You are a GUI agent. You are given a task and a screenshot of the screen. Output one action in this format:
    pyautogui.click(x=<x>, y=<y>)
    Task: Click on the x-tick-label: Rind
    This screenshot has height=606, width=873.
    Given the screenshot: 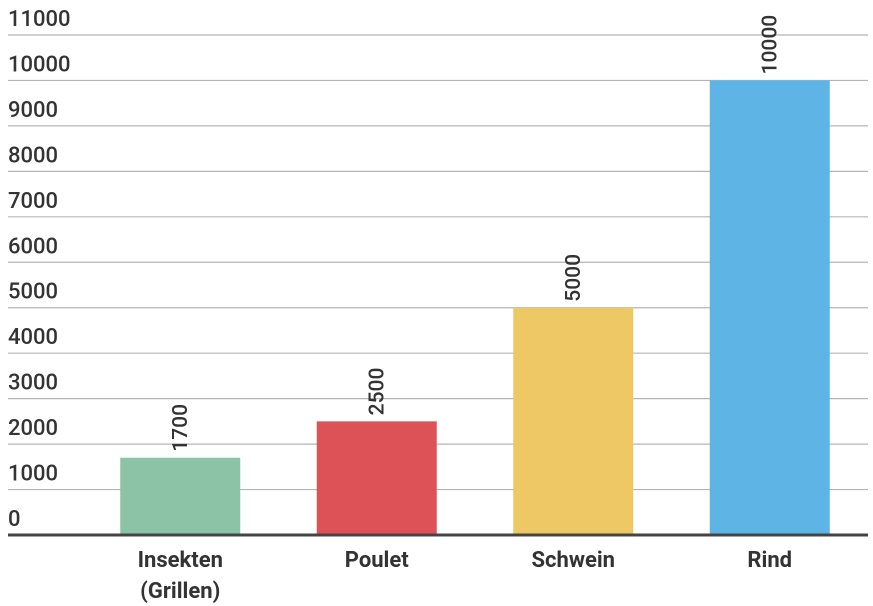 What is the action you would take?
    pyautogui.click(x=769, y=560)
    